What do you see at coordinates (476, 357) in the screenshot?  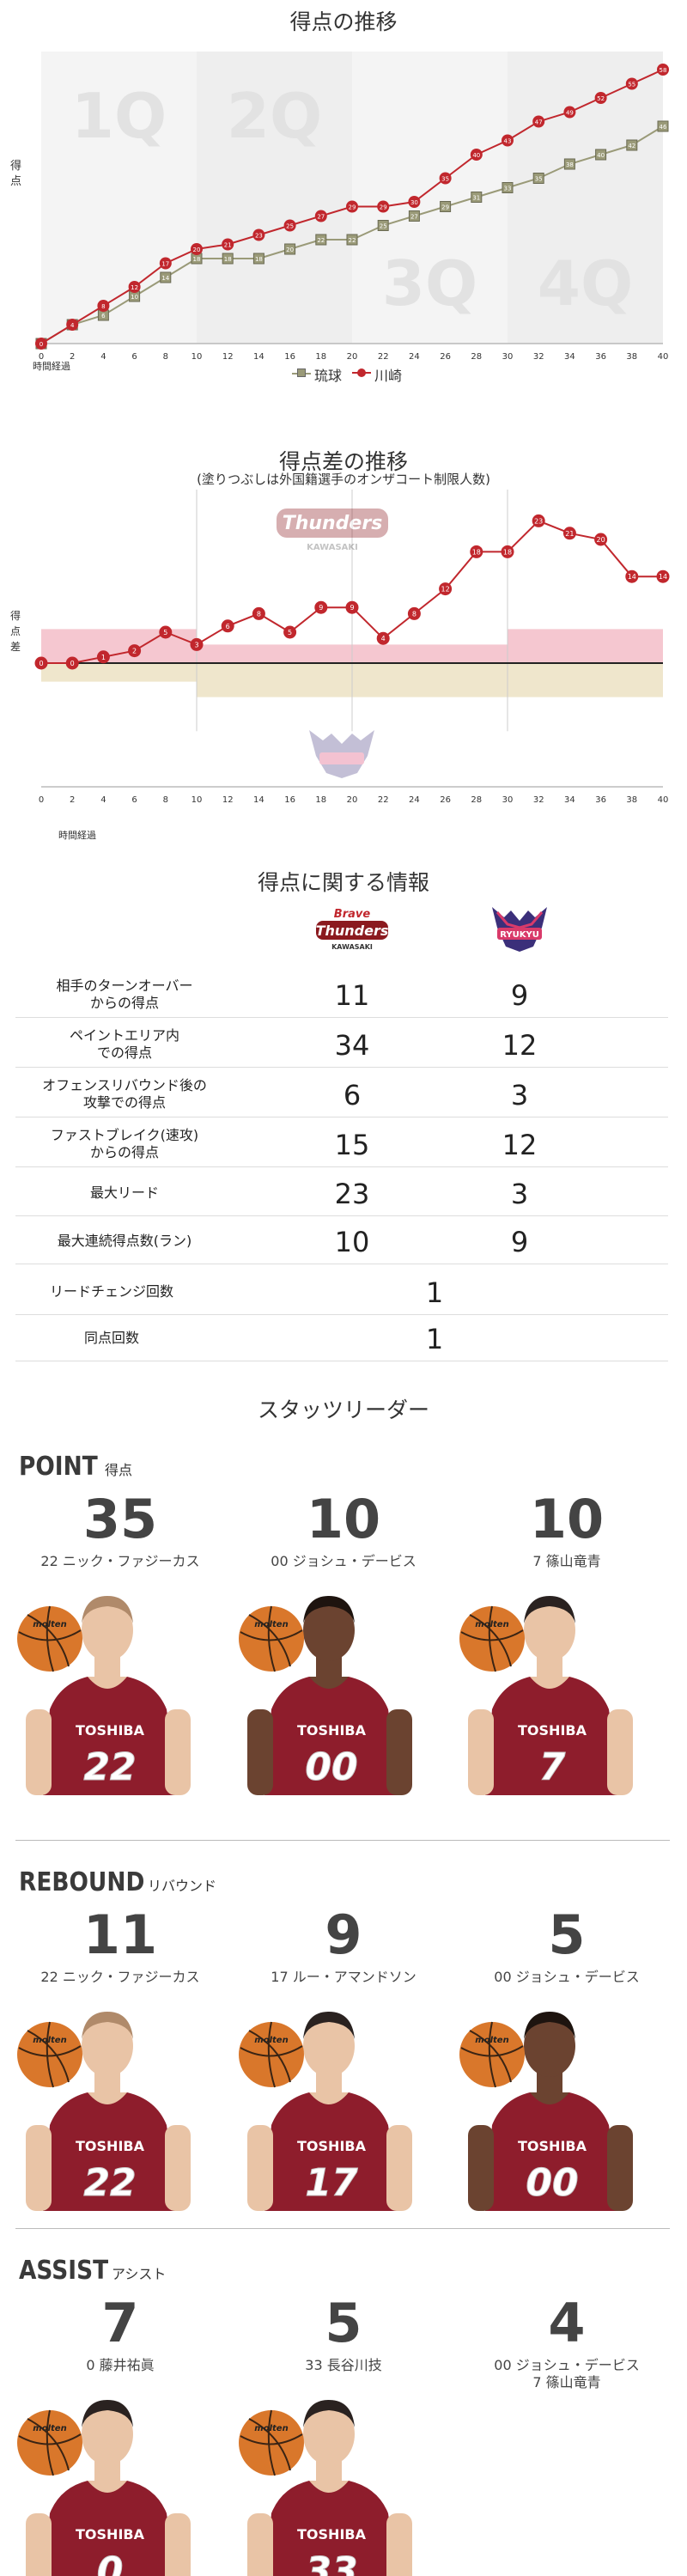 I see `x-tick-label: 28` at bounding box center [476, 357].